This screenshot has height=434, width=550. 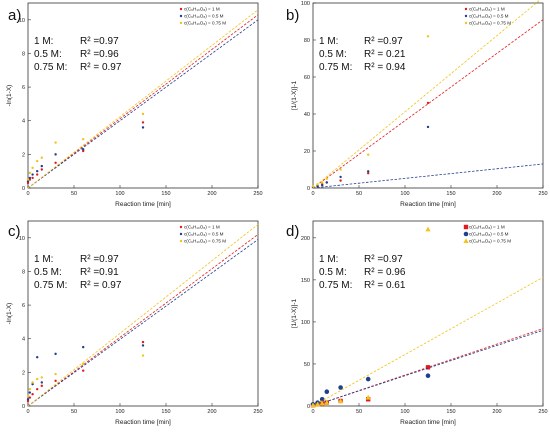 I want to click on y-tick-label: 20, so click(x=307, y=152).